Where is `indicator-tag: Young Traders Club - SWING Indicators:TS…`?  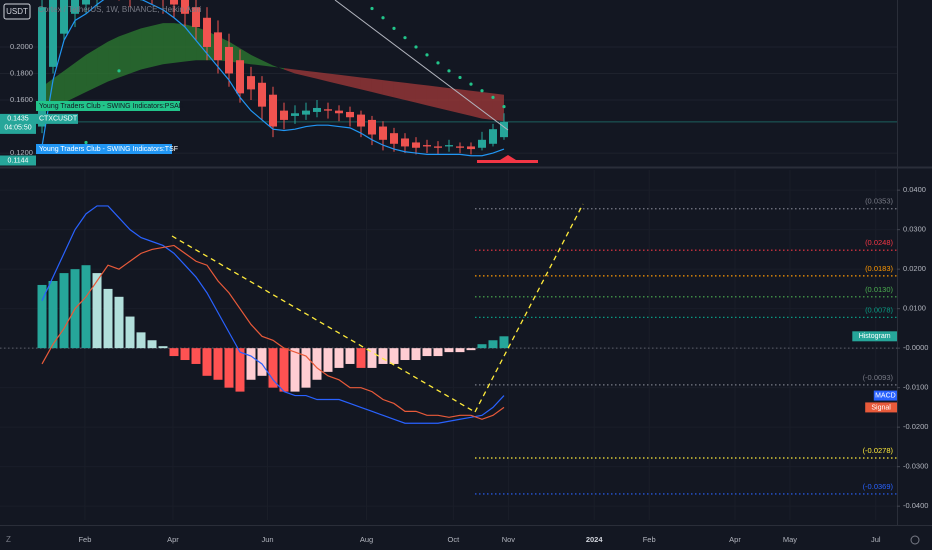
indicator-tag: Young Traders Club - SWING Indicators:TS… is located at coordinates (108, 149).